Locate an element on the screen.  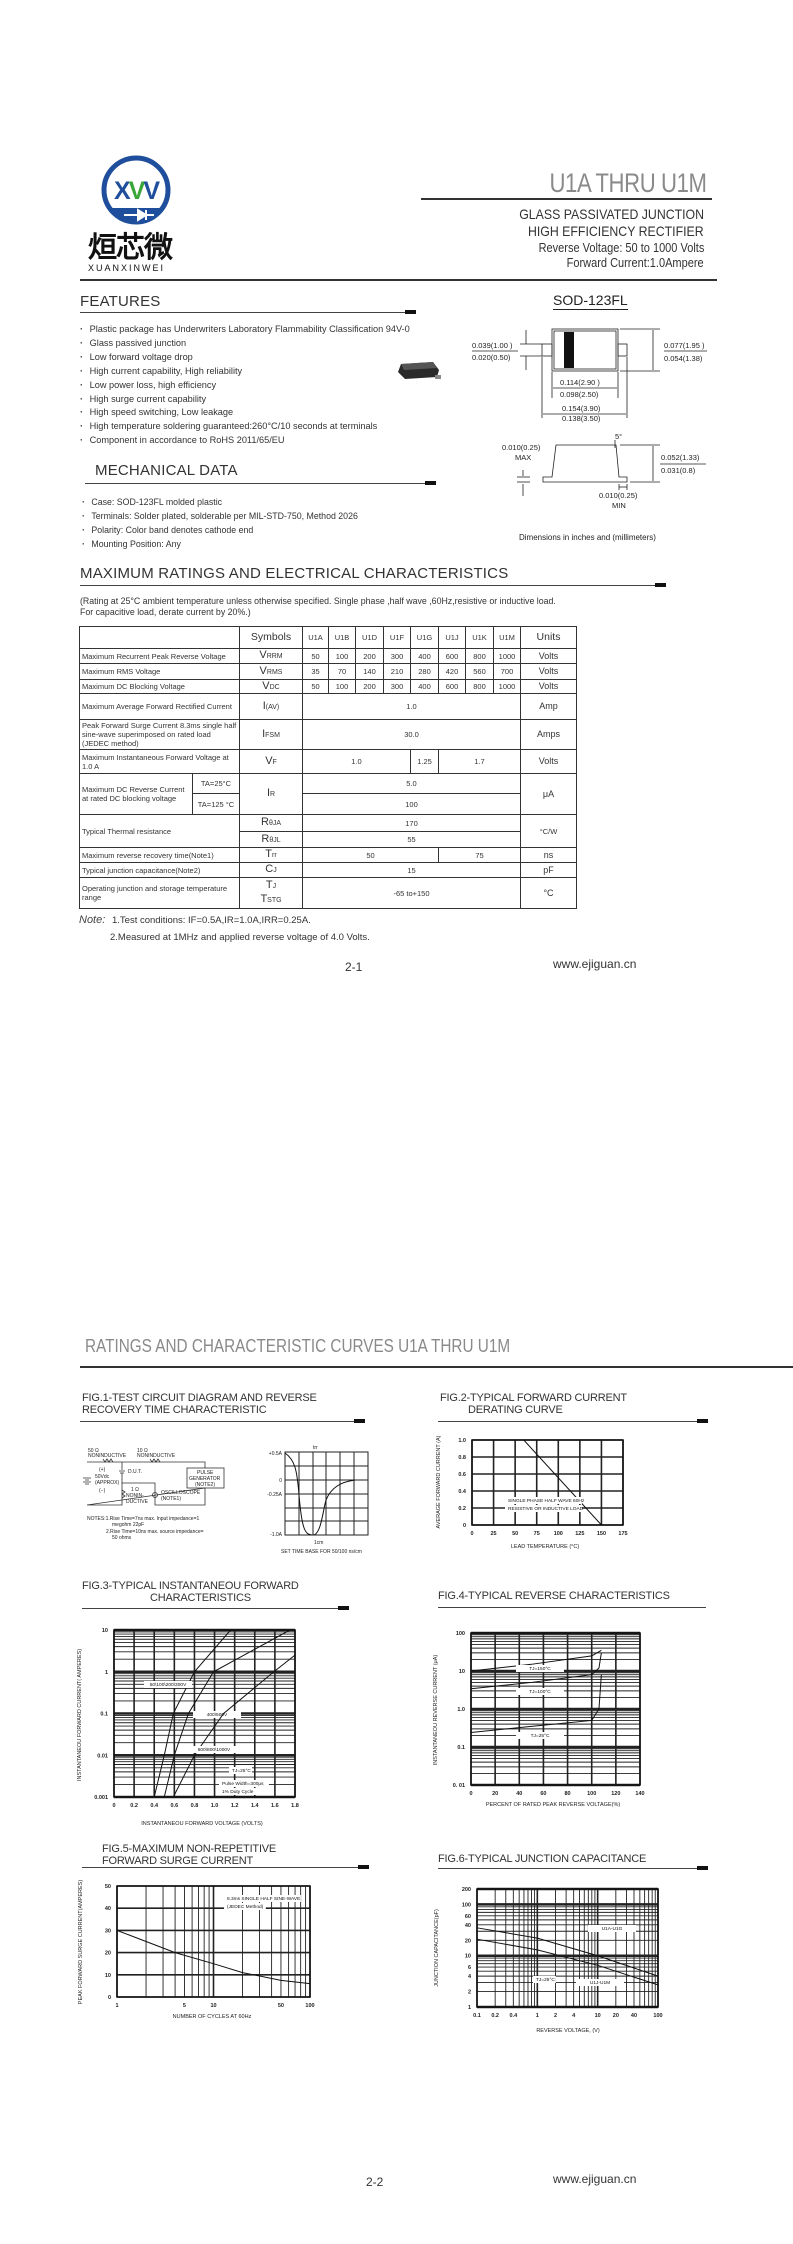
series-label: TJ=25°C is located at coordinates (540, 1736).